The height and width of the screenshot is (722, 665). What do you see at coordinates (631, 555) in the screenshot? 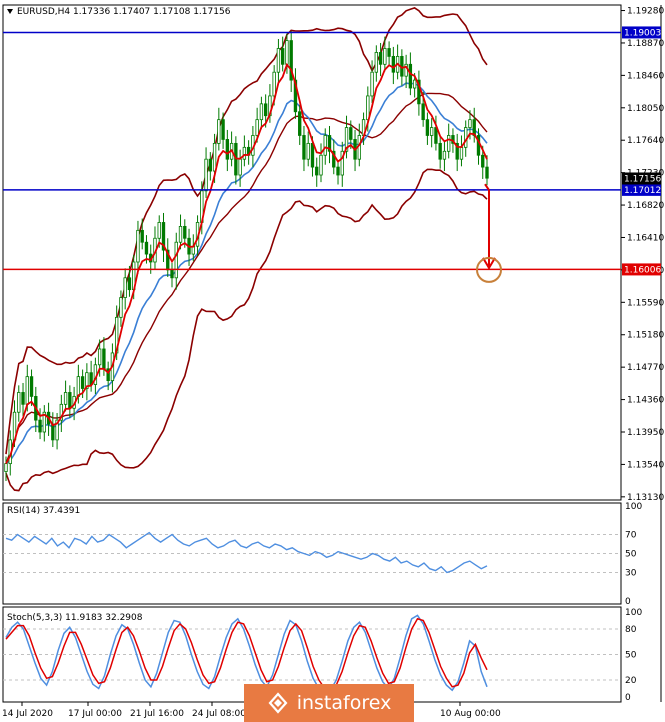
I see `rsi-tick-label: 50` at bounding box center [631, 555].